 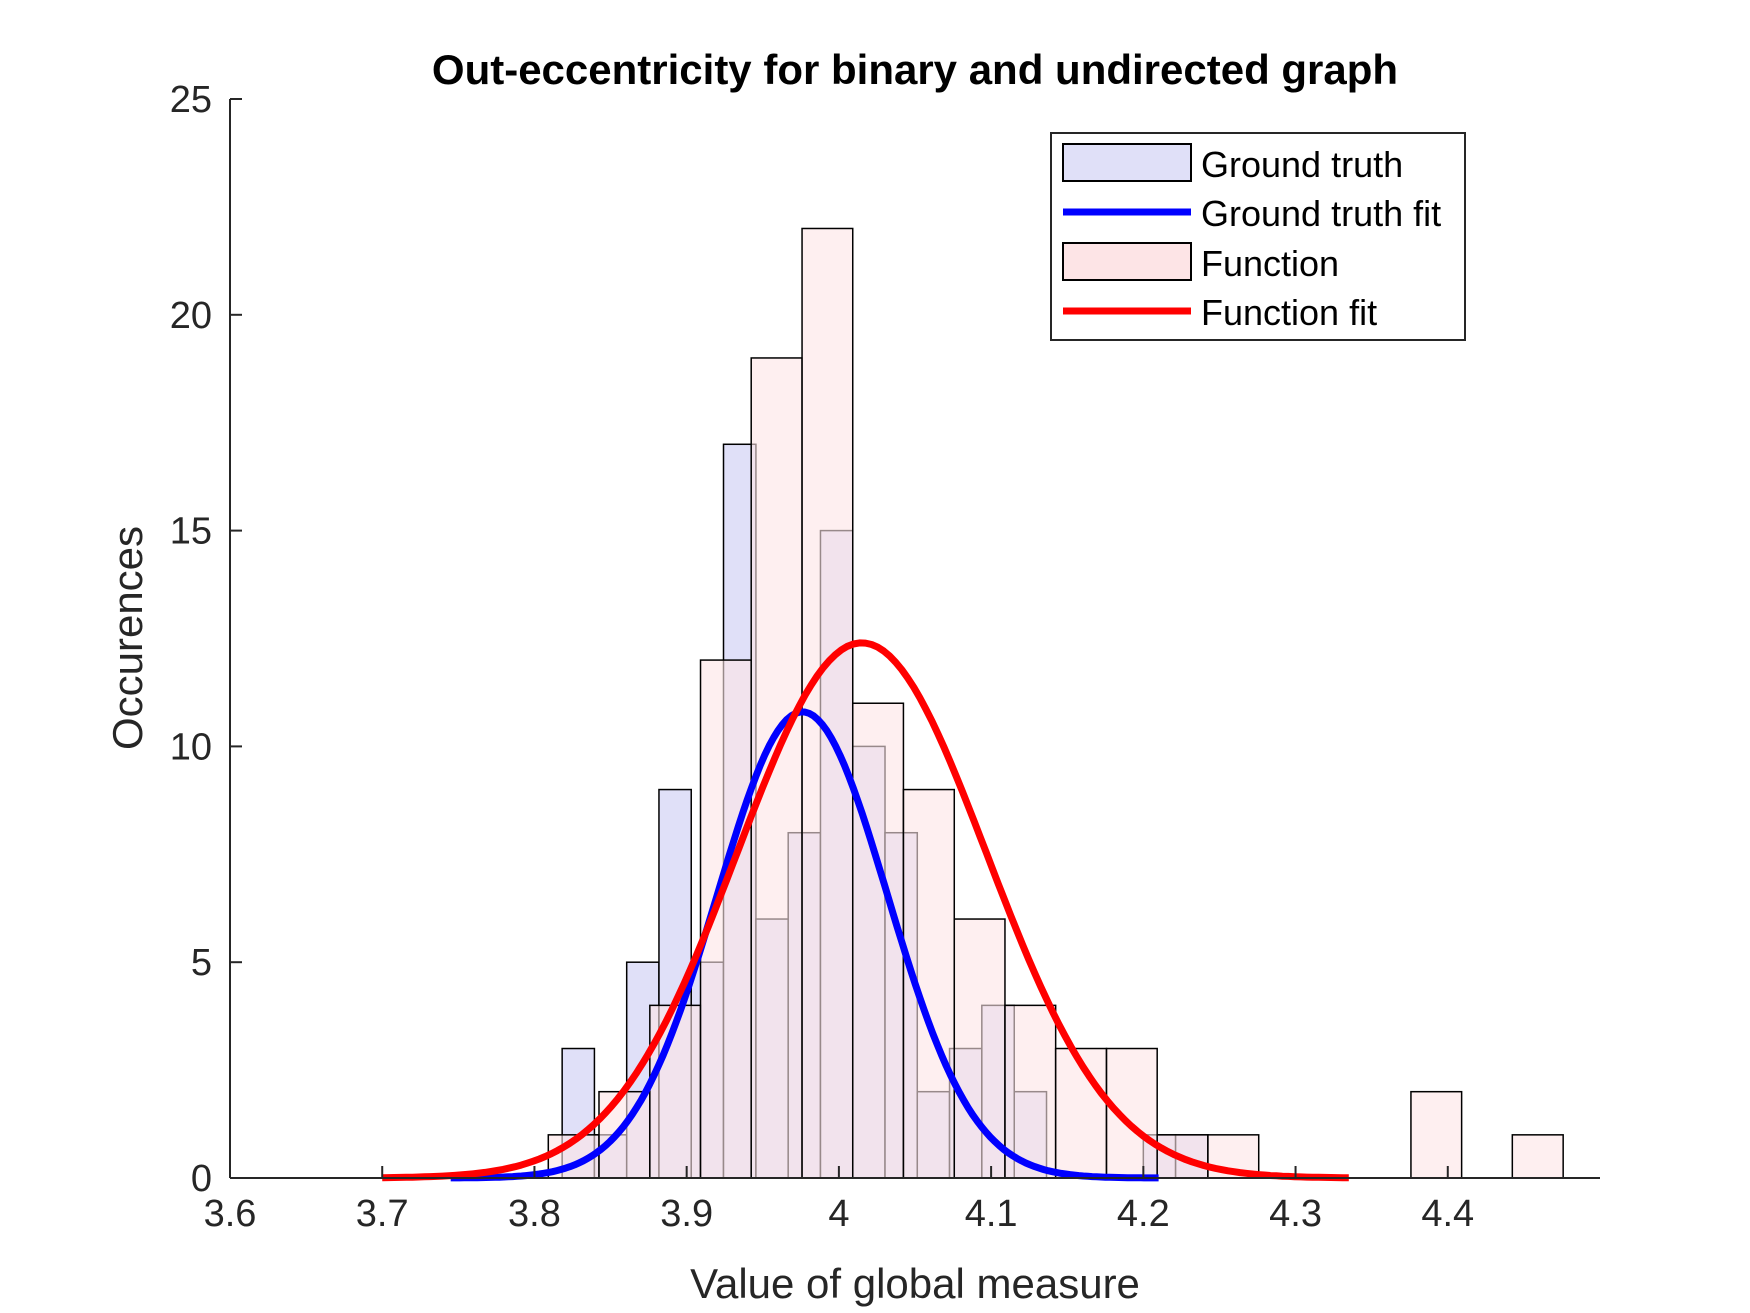 I want to click on x-tick-label: 4, so click(x=838, y=1214).